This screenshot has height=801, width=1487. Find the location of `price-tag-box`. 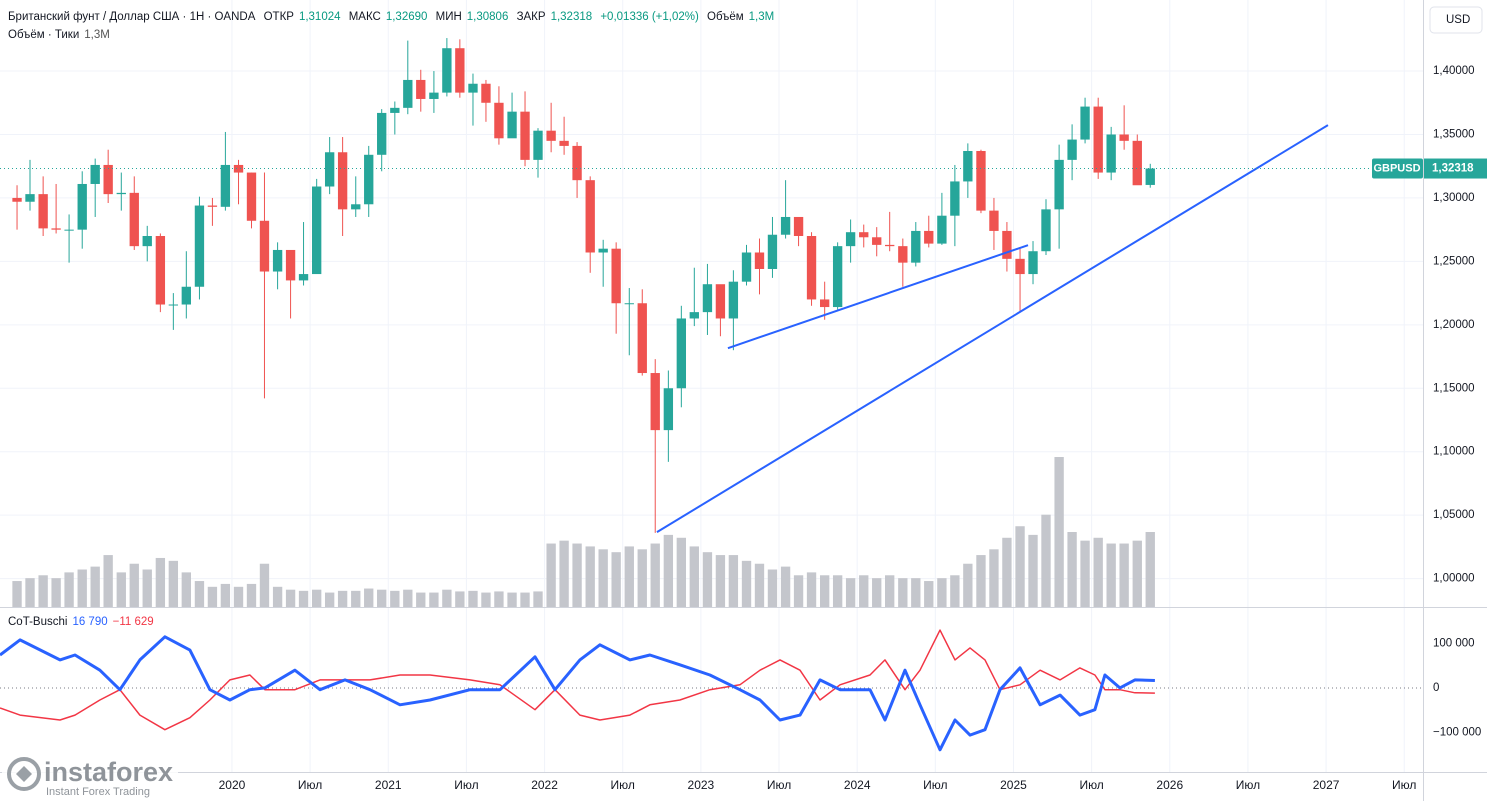

price-tag-box is located at coordinates (1455, 168).